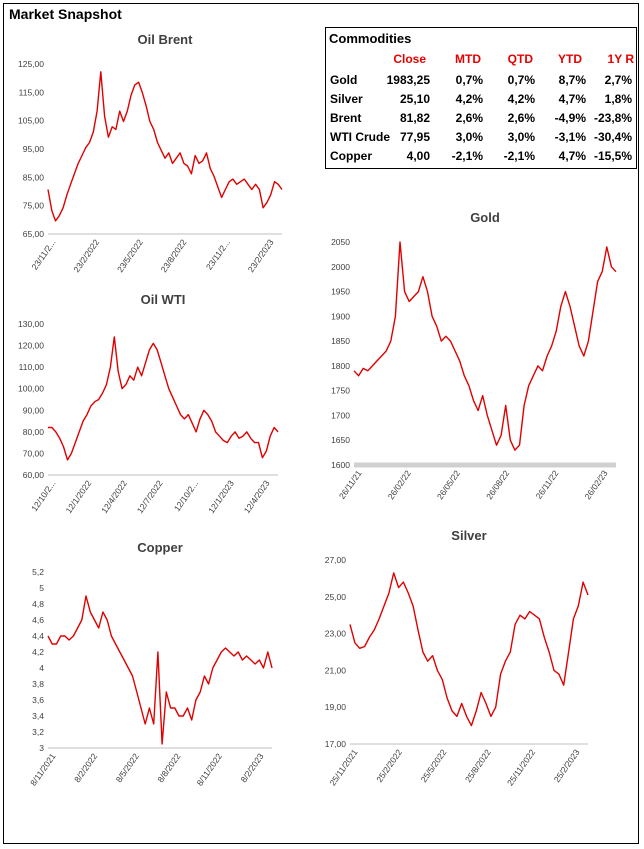 Image resolution: width=644 pixels, height=849 pixels. Describe the element at coordinates (340, 316) in the screenshot. I see `y-tick-label: 1900` at that location.